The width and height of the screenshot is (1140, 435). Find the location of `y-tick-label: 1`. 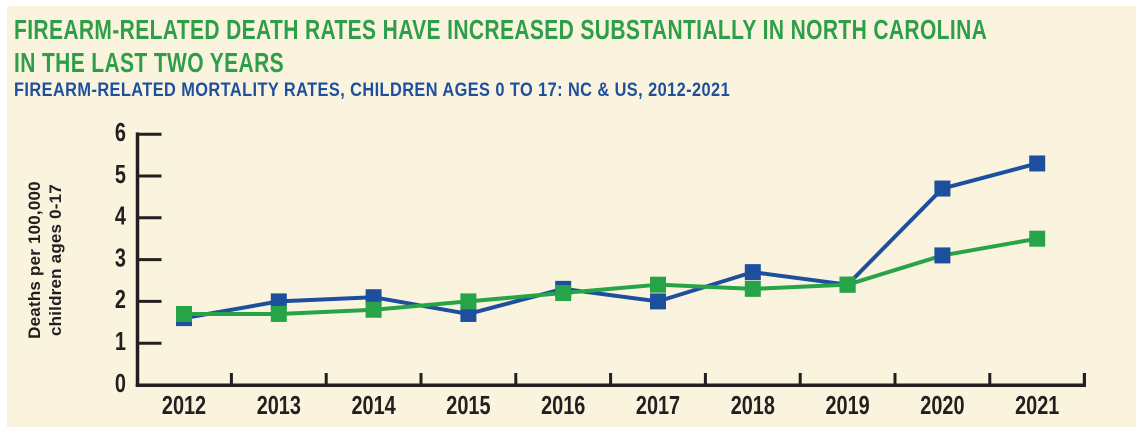

y-tick-label: 1 is located at coordinates (120, 341).